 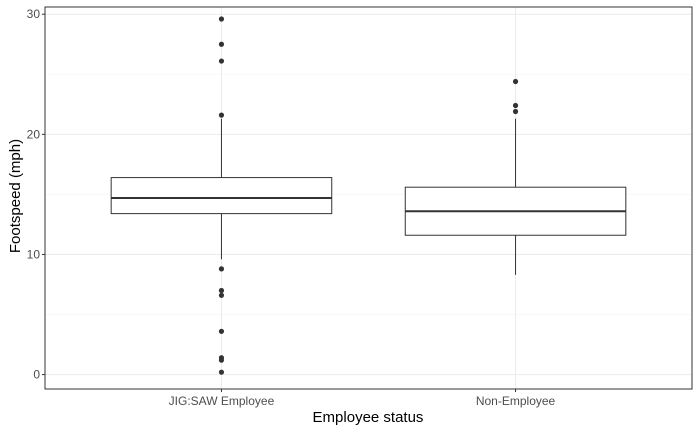 I want to click on y-tick-label: 30, so click(x=34, y=14).